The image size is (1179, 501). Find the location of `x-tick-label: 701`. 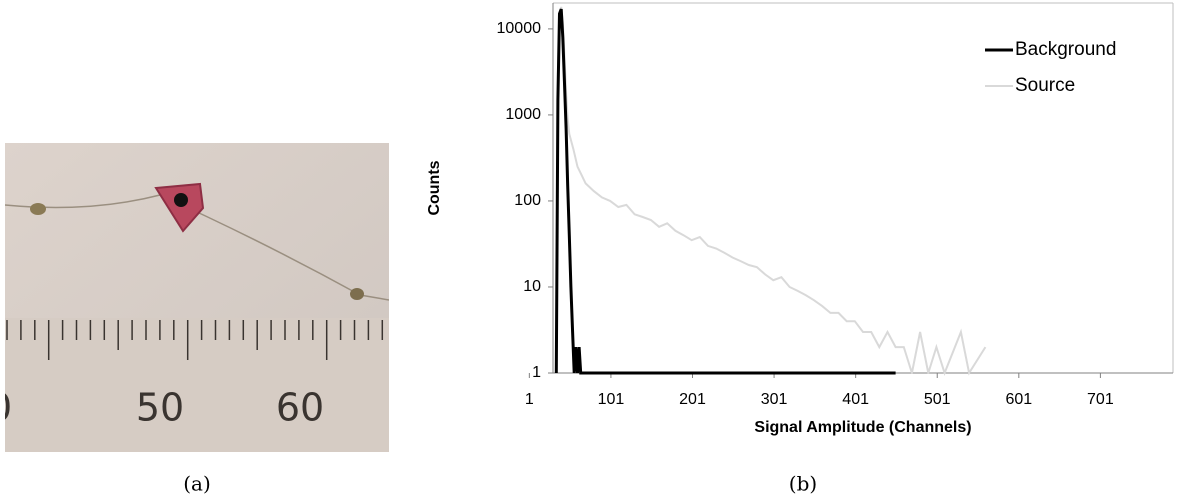

x-tick-label: 701 is located at coordinates (1100, 399).